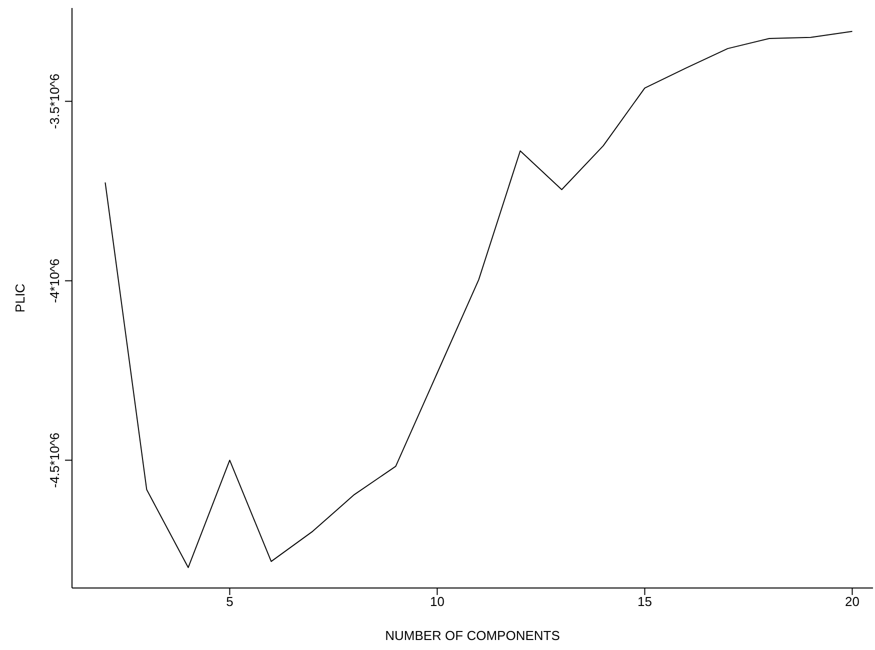 This screenshot has width=875, height=650. Describe the element at coordinates (472, 635) in the screenshot. I see `x-axis-title: NUMBER OF COMPONENTS` at that location.